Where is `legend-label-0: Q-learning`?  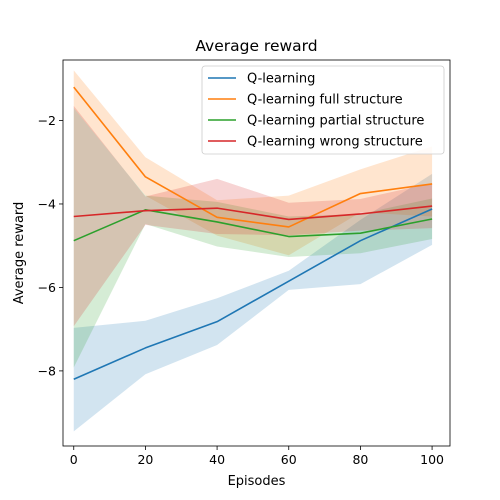
legend-label-0: Q-learning is located at coordinates (281, 79).